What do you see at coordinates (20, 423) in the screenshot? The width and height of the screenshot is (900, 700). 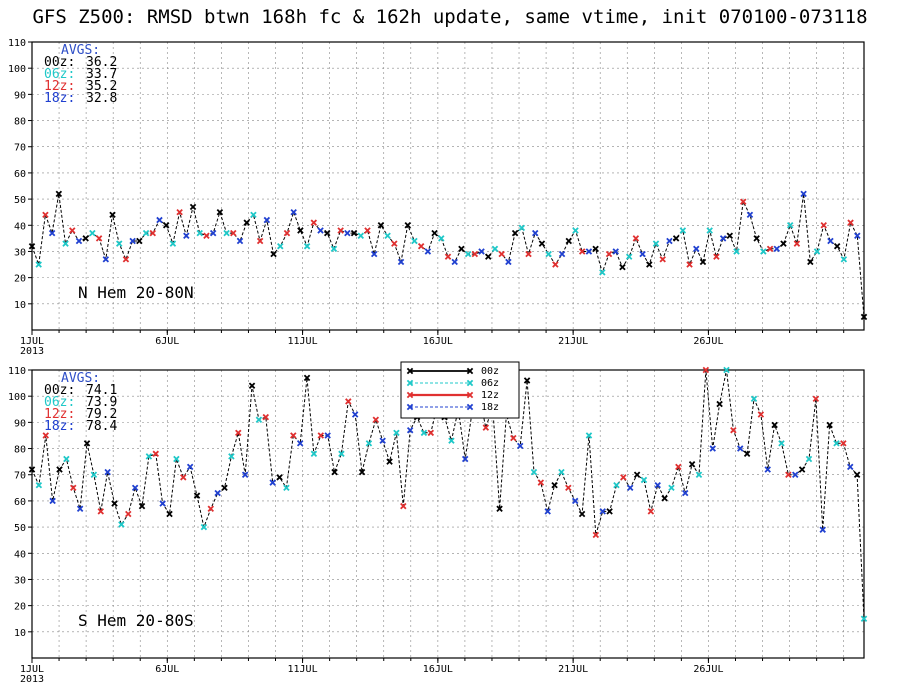 I see `panel2-ytick-label: 90` at bounding box center [20, 423].